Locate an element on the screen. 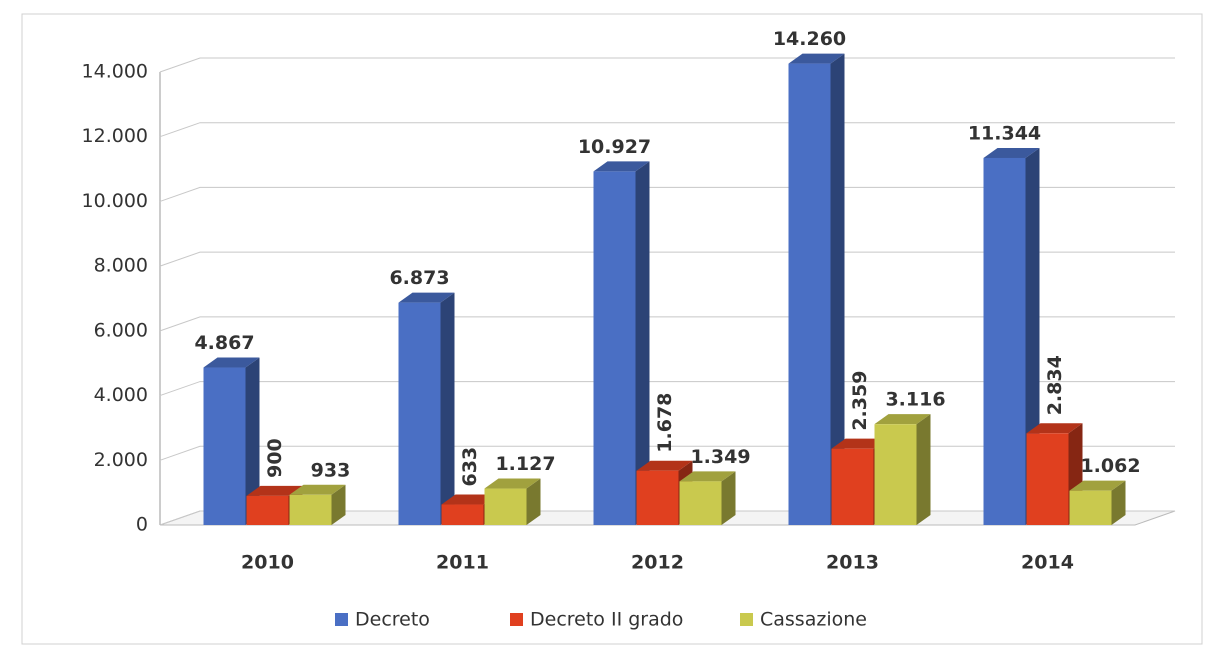 The image size is (1213, 649). data-label: 633 is located at coordinates (470, 467).